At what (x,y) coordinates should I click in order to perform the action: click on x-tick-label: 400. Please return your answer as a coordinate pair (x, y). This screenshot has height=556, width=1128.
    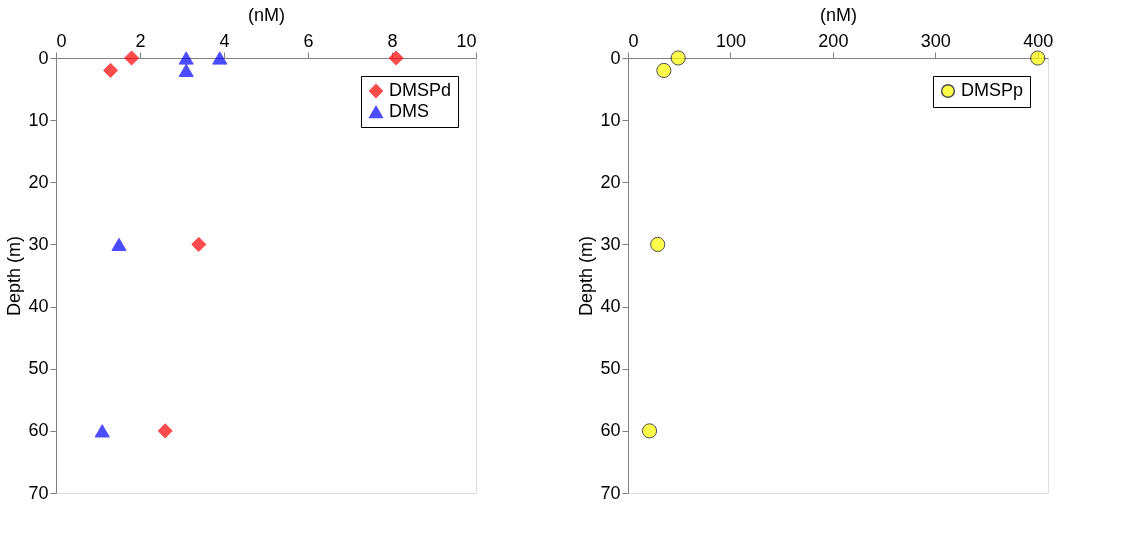
    Looking at the image, I should click on (1038, 40).